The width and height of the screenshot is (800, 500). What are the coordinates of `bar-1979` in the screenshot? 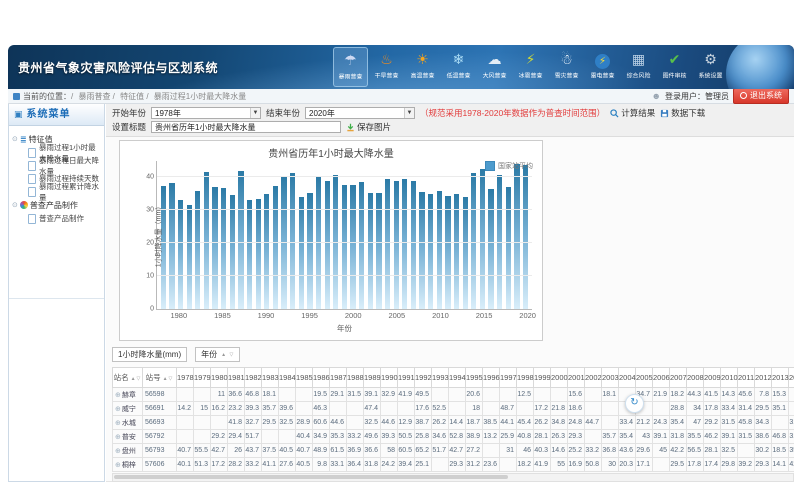 It's located at (172, 246).